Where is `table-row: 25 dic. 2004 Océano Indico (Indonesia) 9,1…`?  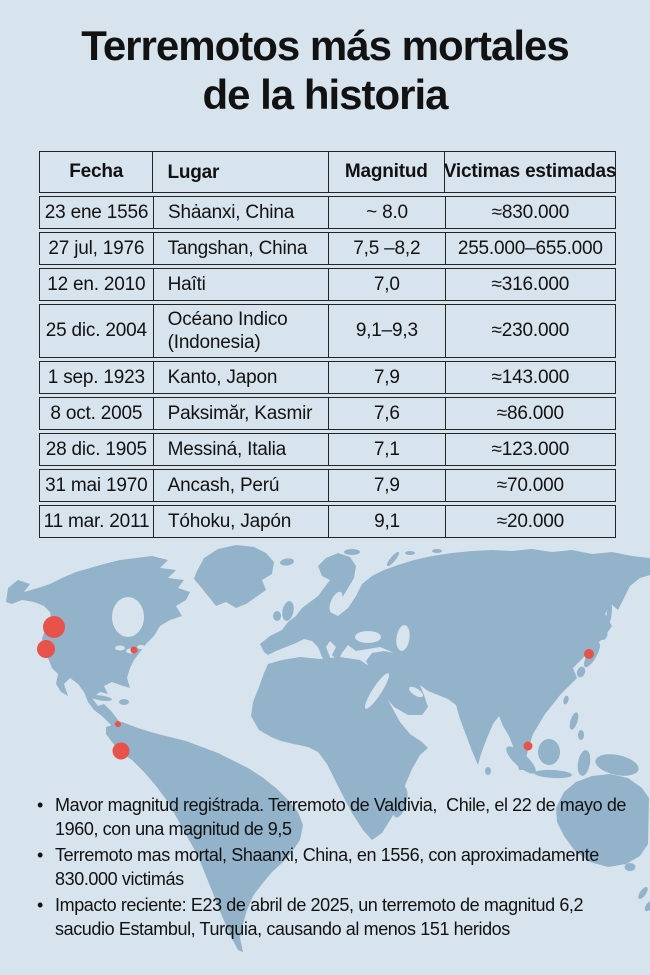 table-row: 25 dic. 2004 Océano Indico (Indonesia) 9,1… is located at coordinates (327, 331).